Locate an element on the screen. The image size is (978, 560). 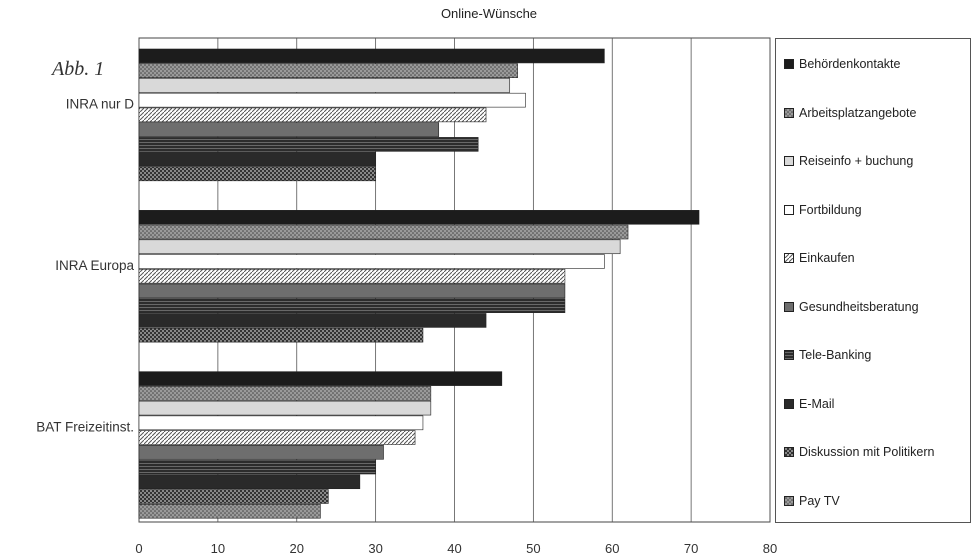
figure-label: Abb. 1 is located at coordinates (78, 69).